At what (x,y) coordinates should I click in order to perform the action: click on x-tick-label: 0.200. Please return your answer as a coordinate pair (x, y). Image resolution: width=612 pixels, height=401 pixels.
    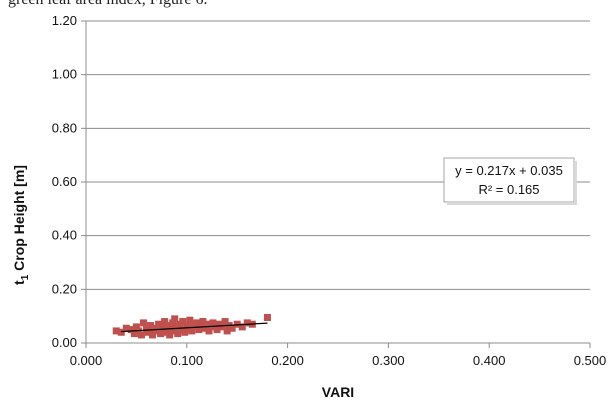
    Looking at the image, I should click on (287, 360).